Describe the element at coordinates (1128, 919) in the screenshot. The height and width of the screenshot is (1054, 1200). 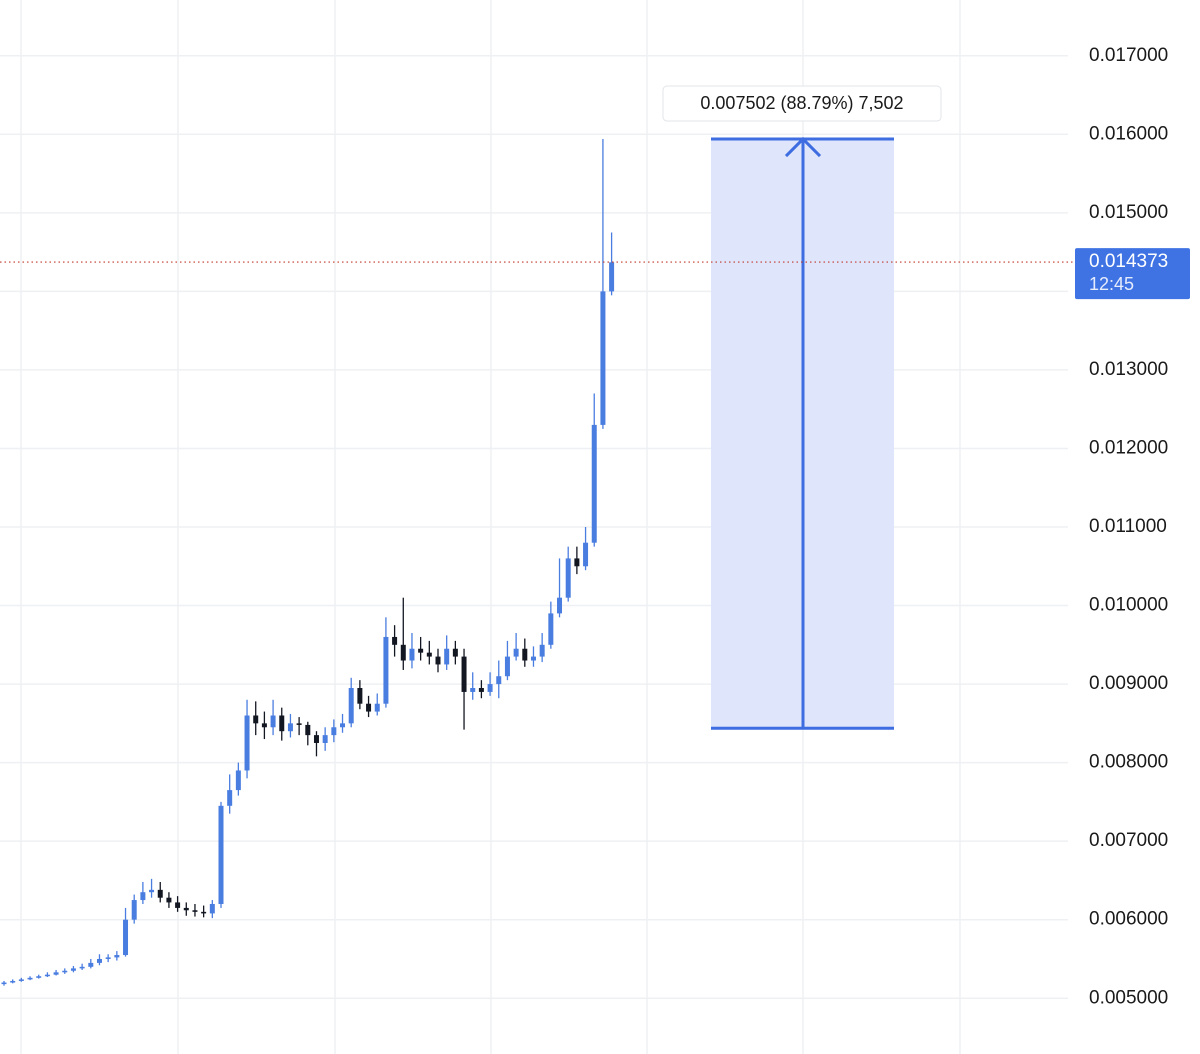
I see `y-tick-label: 0.006000` at that location.